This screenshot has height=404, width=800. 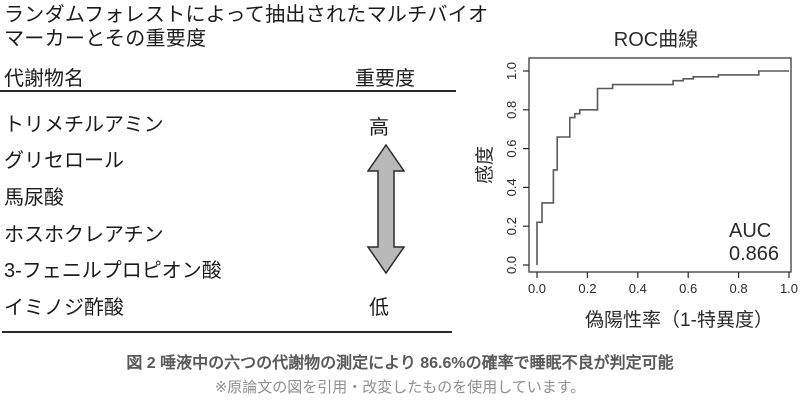 I want to click on chart-title: ROC曲線, so click(x=656, y=39).